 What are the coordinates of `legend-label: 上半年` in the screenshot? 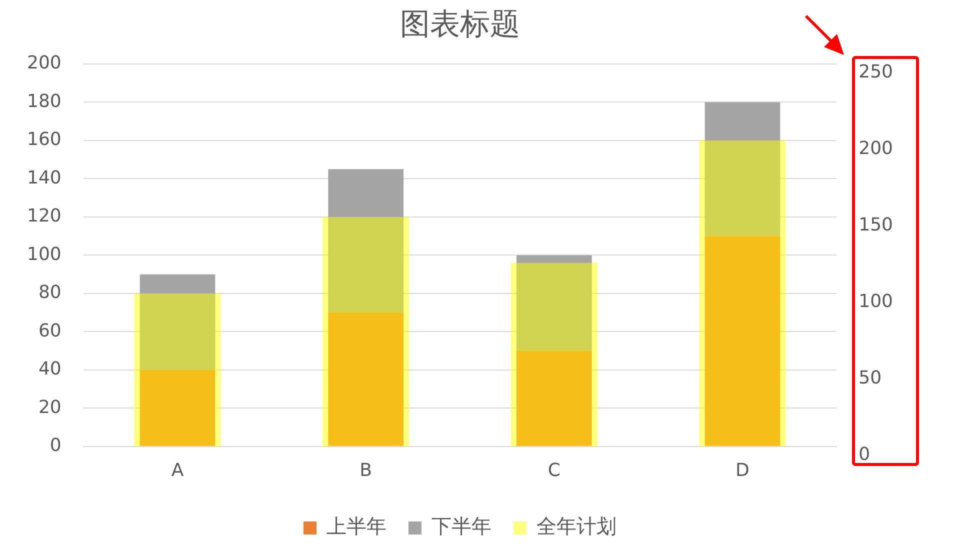 It's located at (356, 526).